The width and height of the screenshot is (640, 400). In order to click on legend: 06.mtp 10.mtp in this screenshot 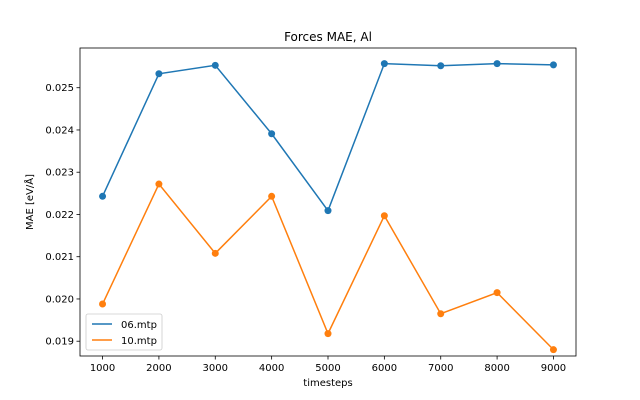, I will do `click(124, 332)`.